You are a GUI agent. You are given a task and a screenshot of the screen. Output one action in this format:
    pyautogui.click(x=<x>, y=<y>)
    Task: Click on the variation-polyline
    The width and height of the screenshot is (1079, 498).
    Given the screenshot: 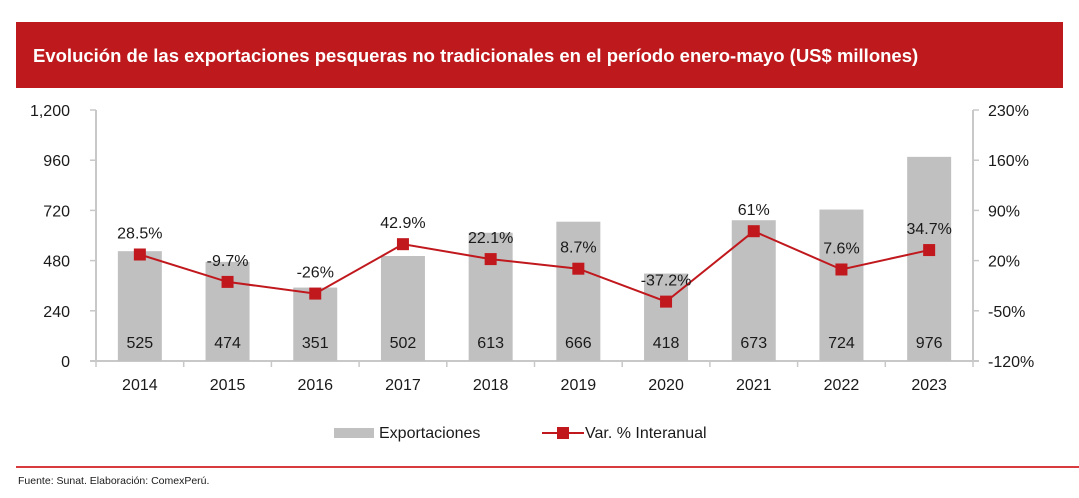 What is the action you would take?
    pyautogui.click(x=534, y=266)
    